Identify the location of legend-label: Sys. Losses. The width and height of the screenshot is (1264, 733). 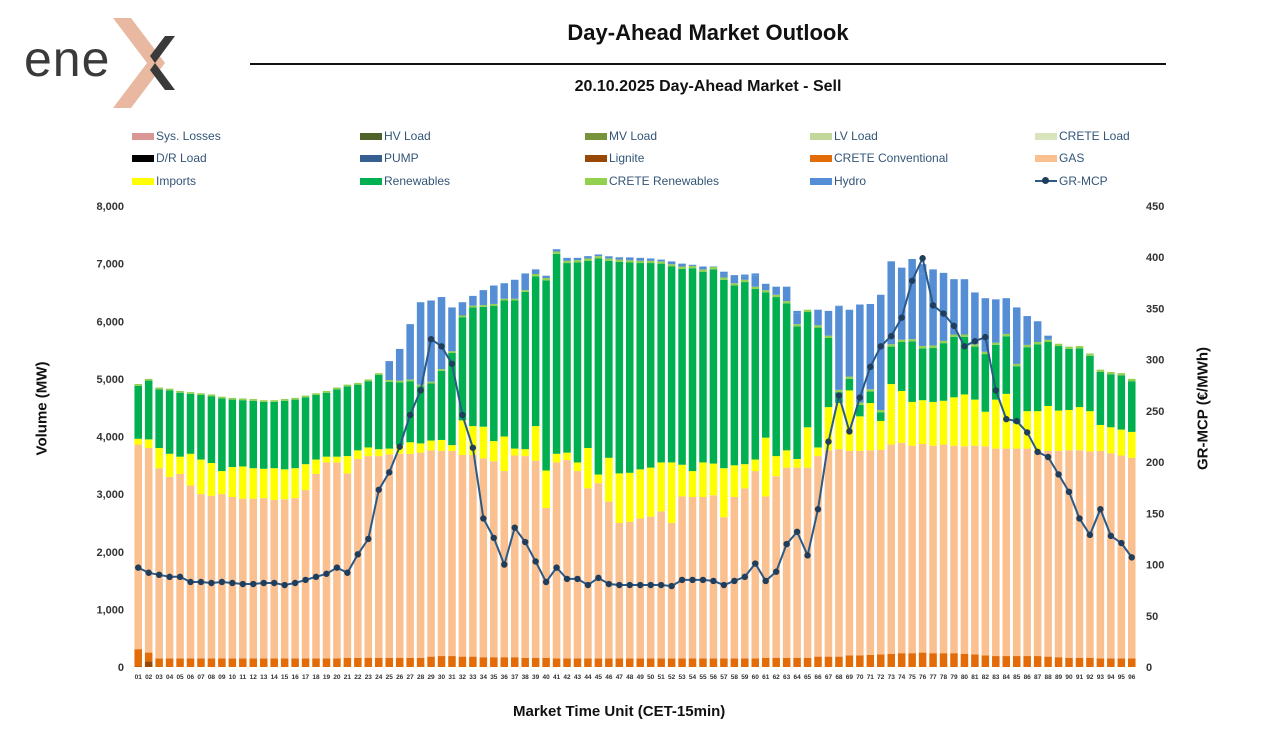
(188, 136).